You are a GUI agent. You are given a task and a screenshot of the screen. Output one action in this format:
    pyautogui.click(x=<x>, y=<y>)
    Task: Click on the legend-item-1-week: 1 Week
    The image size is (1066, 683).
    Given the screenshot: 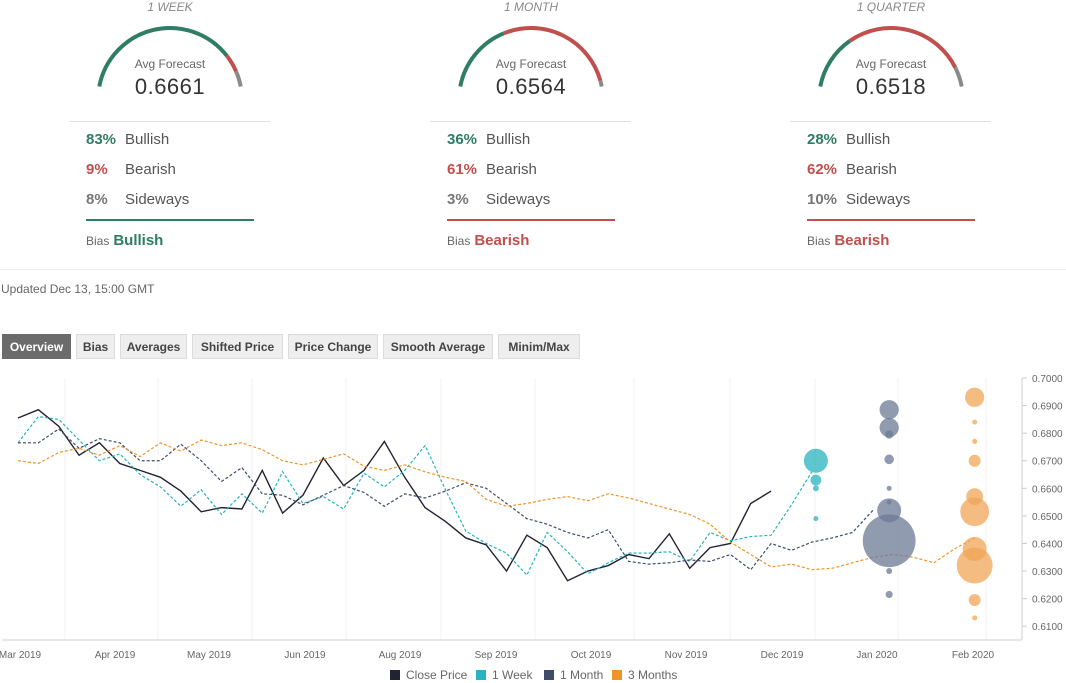 What is the action you would take?
    pyautogui.click(x=504, y=675)
    